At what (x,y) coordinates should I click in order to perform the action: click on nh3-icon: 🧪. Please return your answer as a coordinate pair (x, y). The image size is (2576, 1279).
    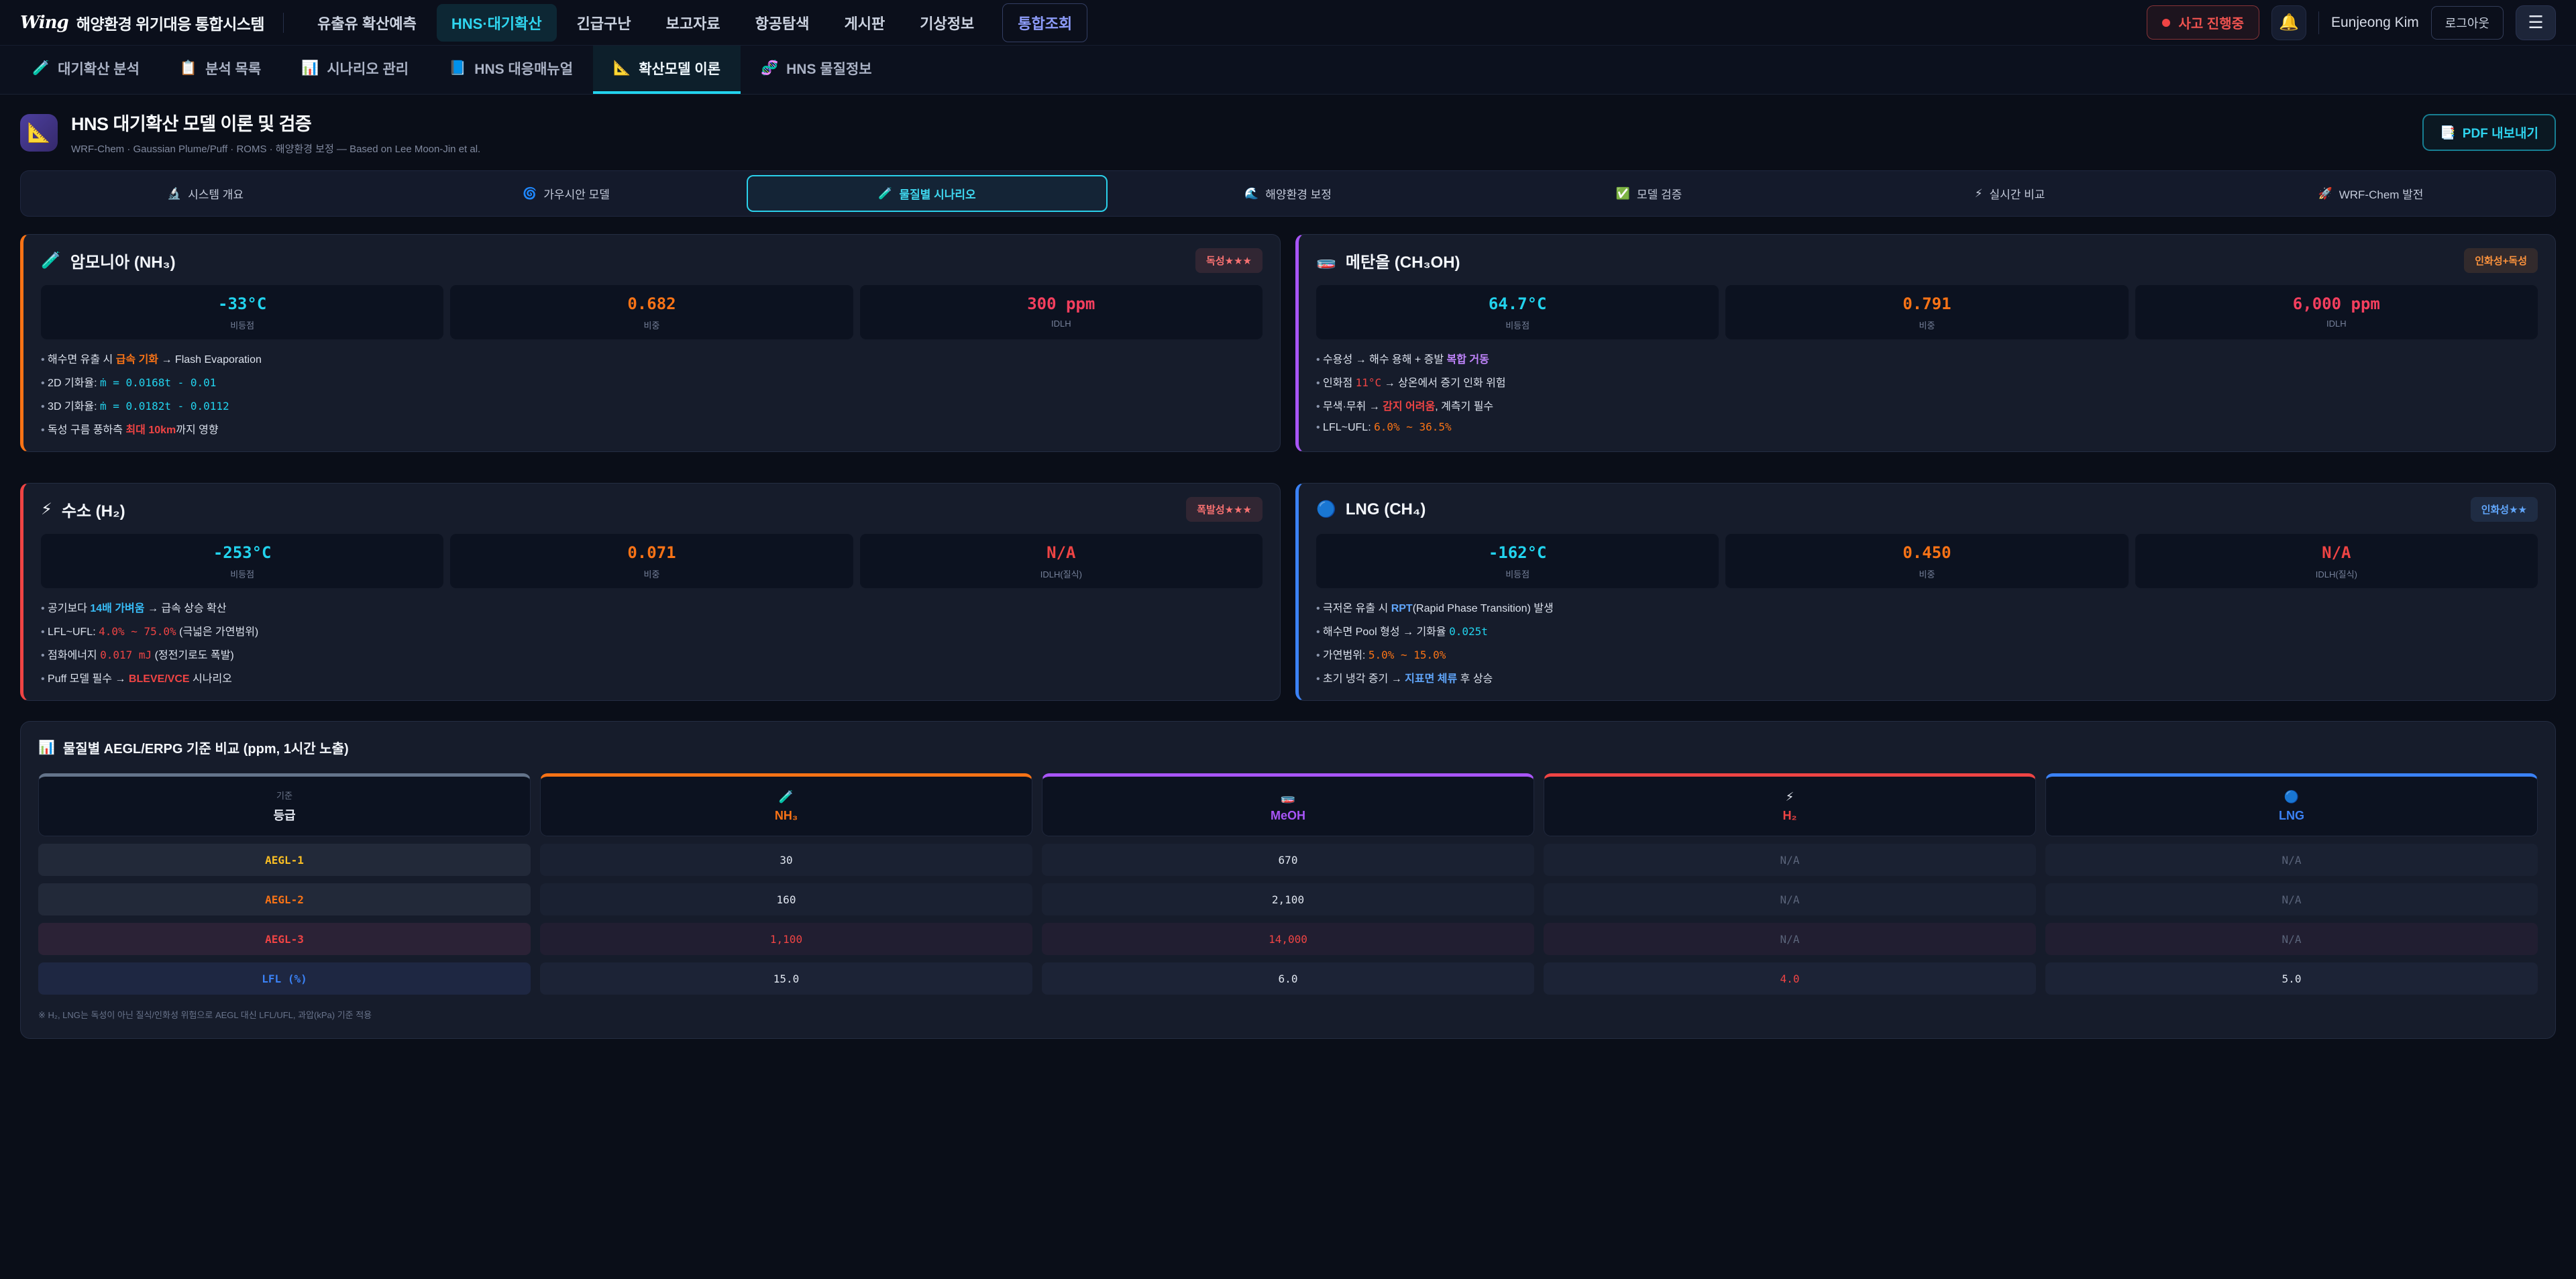
    Looking at the image, I should click on (51, 261).